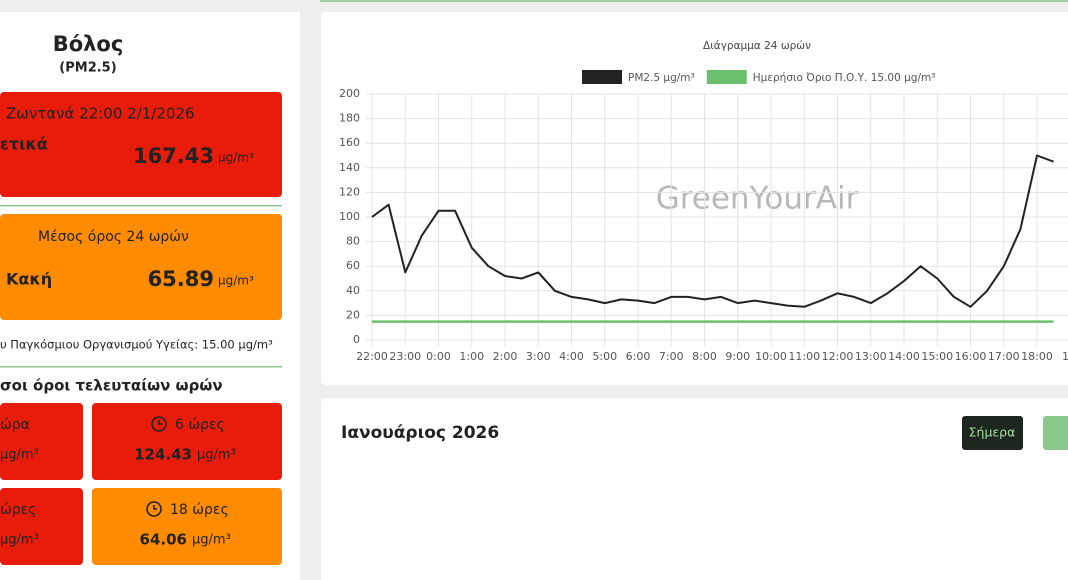 The image size is (1068, 580). What do you see at coordinates (871, 356) in the screenshot?
I see `x-tick-label: 13:00` at bounding box center [871, 356].